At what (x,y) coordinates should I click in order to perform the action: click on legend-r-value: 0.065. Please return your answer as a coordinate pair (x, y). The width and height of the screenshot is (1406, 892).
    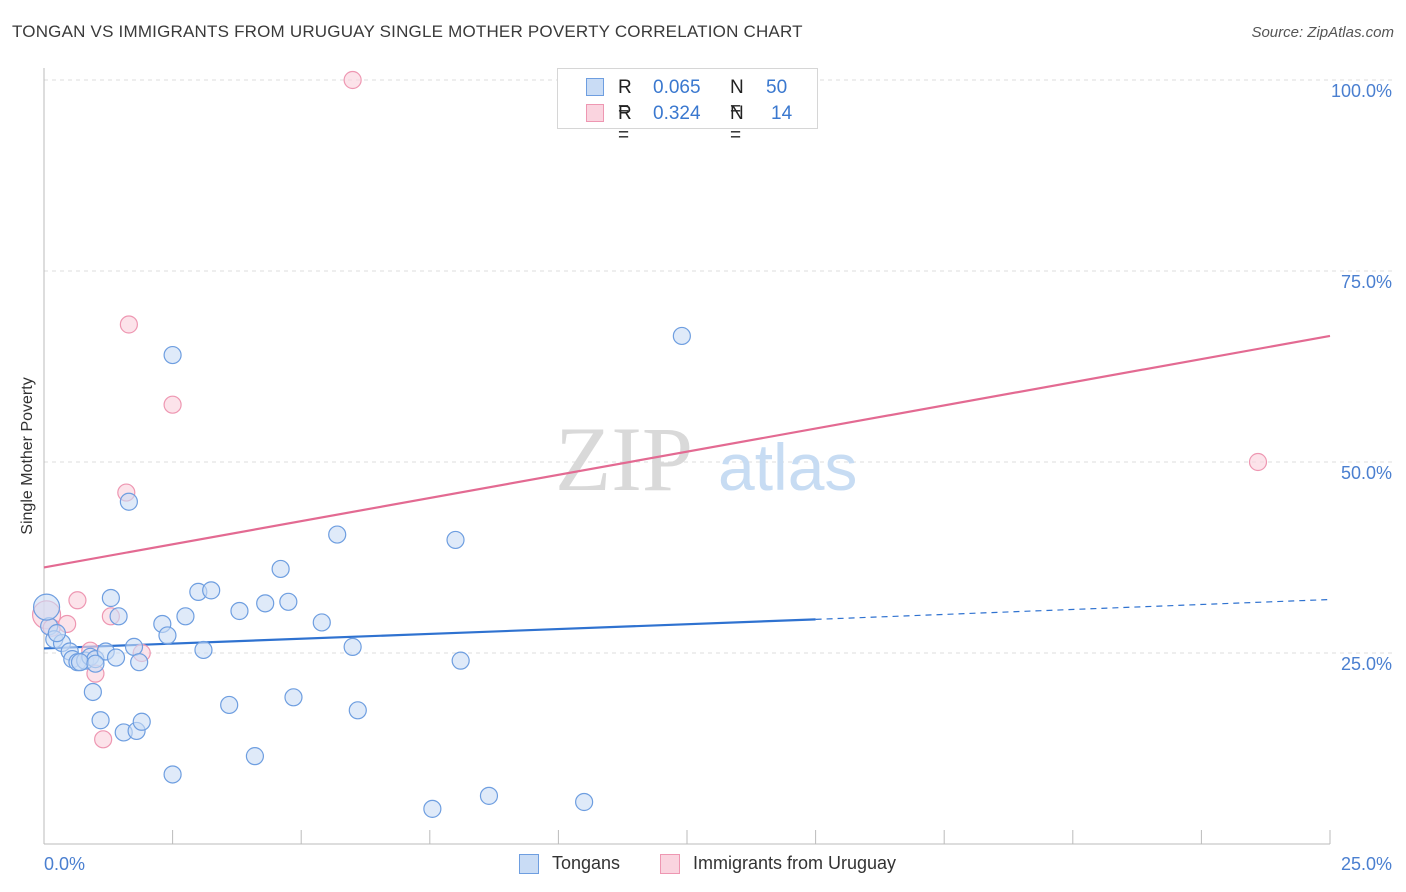
    Looking at the image, I should click on (677, 87).